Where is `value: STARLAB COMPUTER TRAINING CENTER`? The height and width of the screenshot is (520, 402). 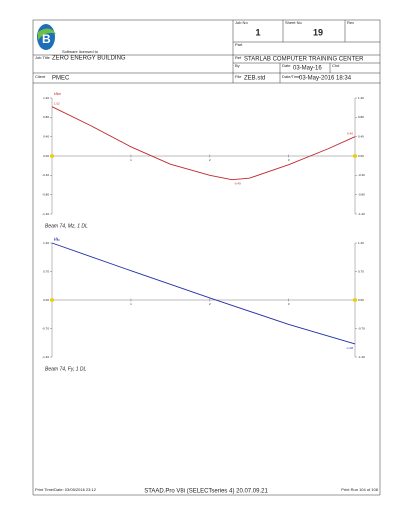 value: STARLAB COMPUTER TRAINING CENTER is located at coordinates (304, 60).